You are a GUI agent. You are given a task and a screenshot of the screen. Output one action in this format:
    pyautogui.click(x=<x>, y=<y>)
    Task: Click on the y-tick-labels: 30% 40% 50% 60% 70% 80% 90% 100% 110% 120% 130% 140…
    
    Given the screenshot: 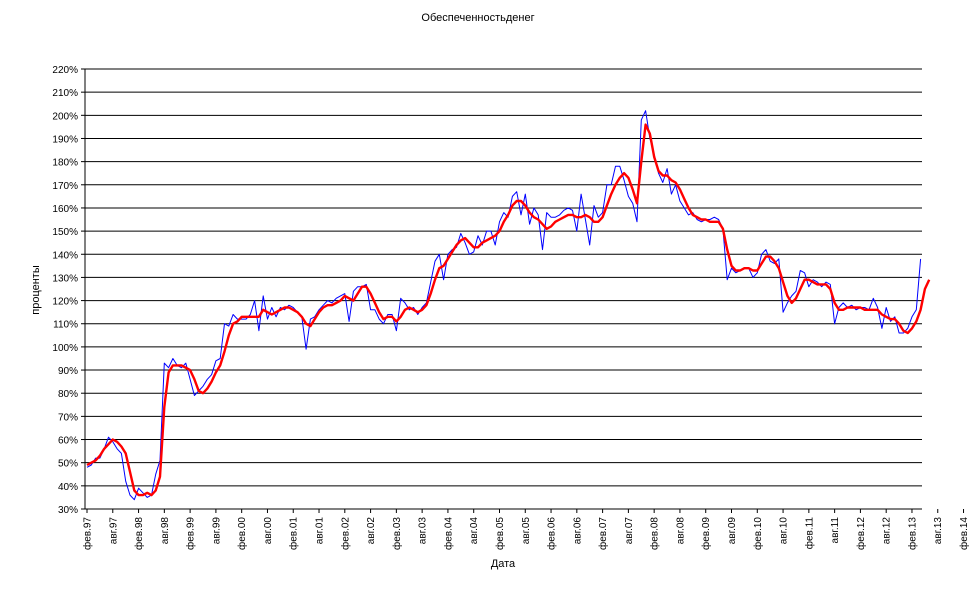 What is the action you would take?
    pyautogui.click(x=65, y=290)
    